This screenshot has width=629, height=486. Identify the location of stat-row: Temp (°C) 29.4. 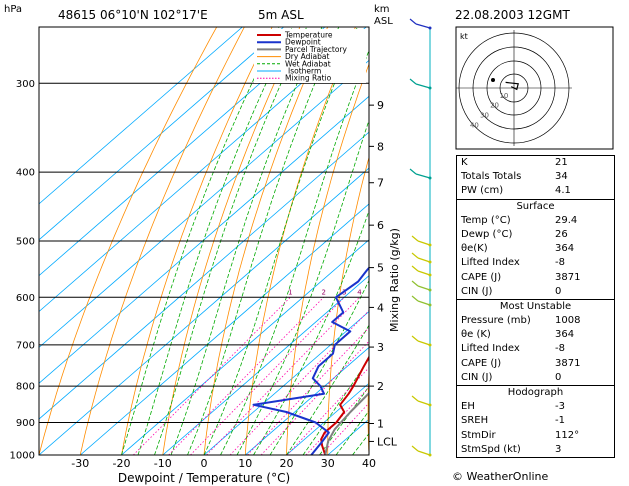
(535, 221).